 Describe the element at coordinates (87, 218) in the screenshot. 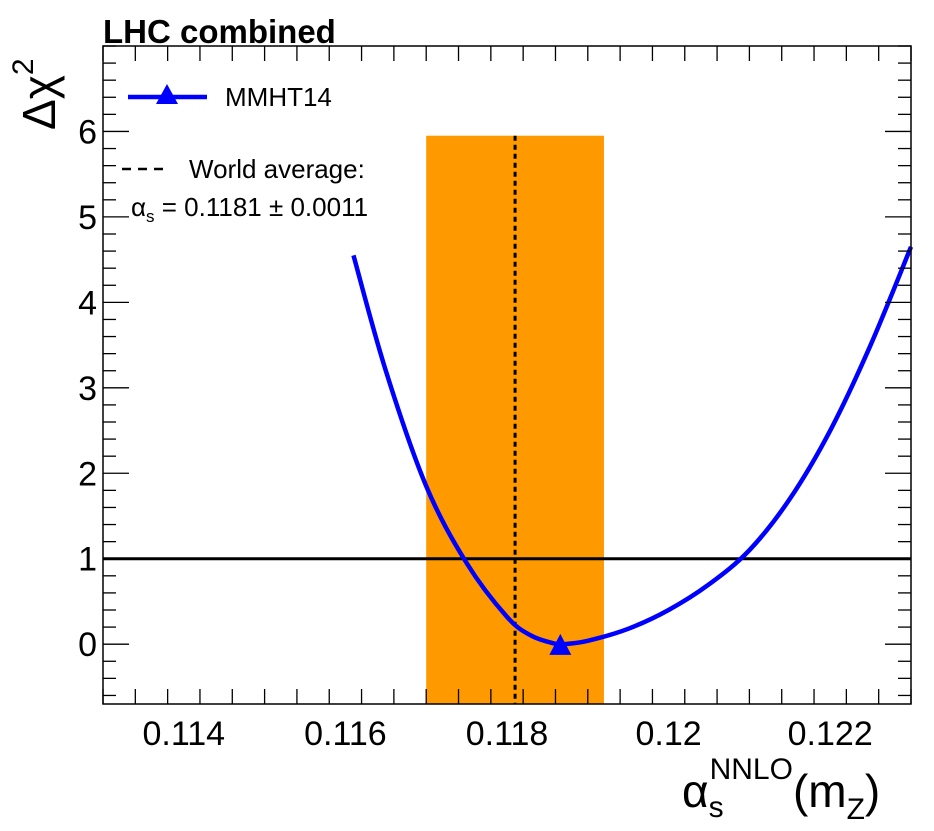

I see `y-tick-label: 5` at that location.